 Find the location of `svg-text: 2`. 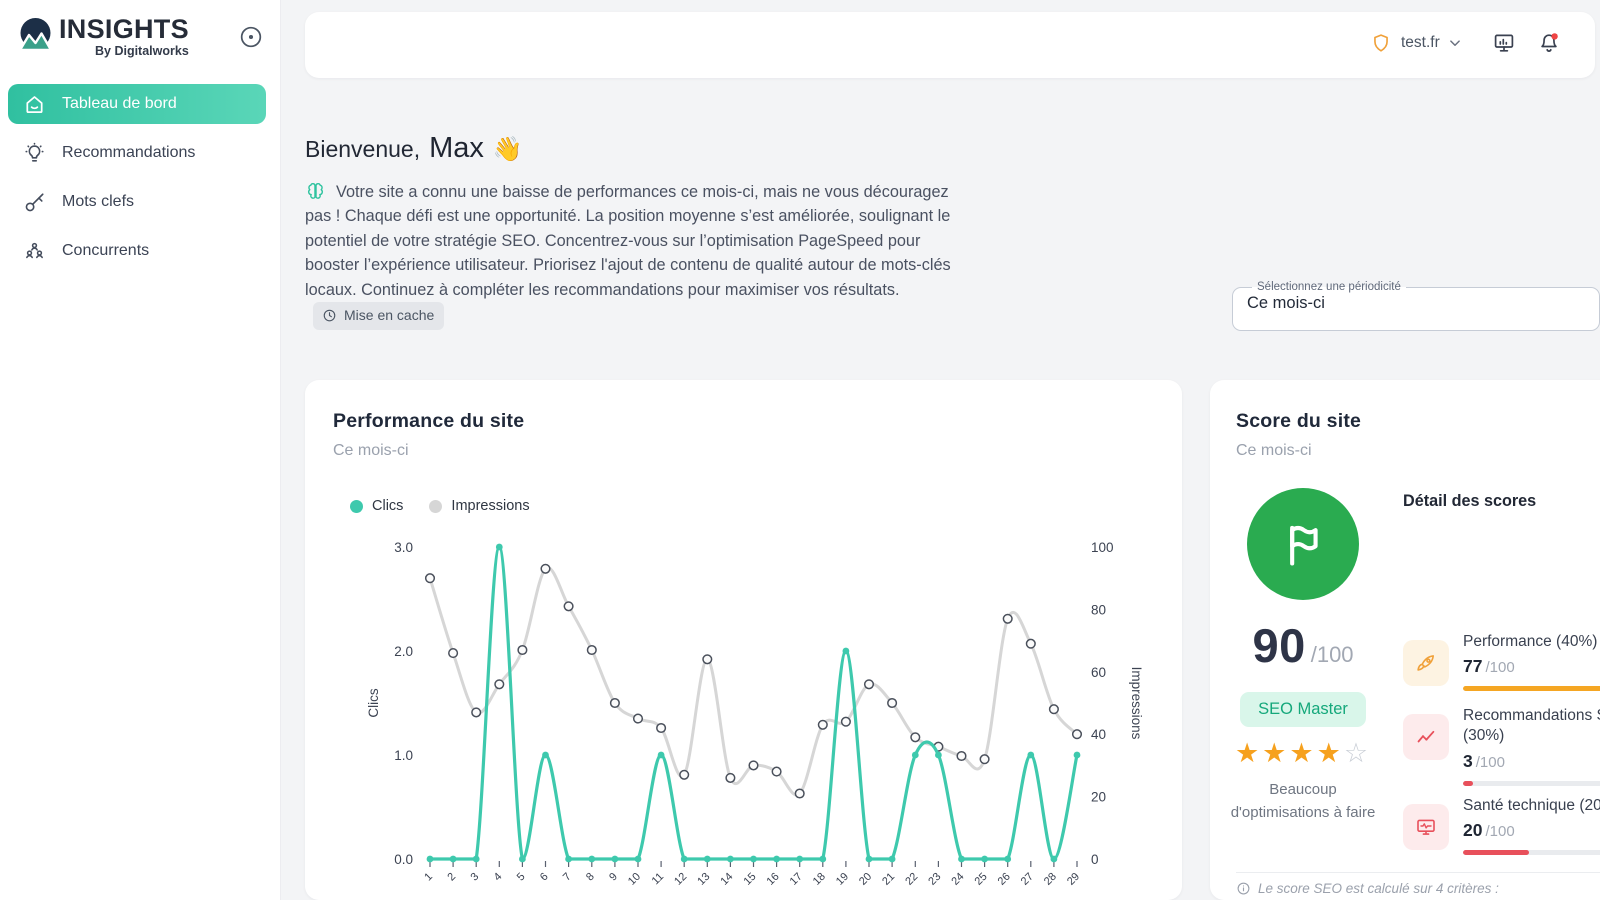

svg-text: 2 is located at coordinates (451, 877).